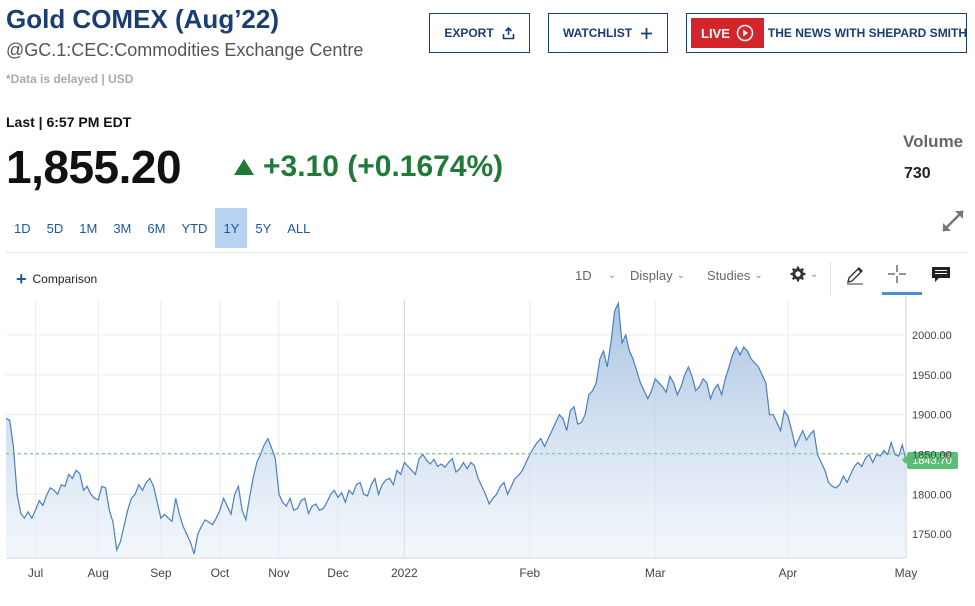 The width and height of the screenshot is (975, 606). I want to click on watchlist-label: WATCHLIST, so click(597, 33).